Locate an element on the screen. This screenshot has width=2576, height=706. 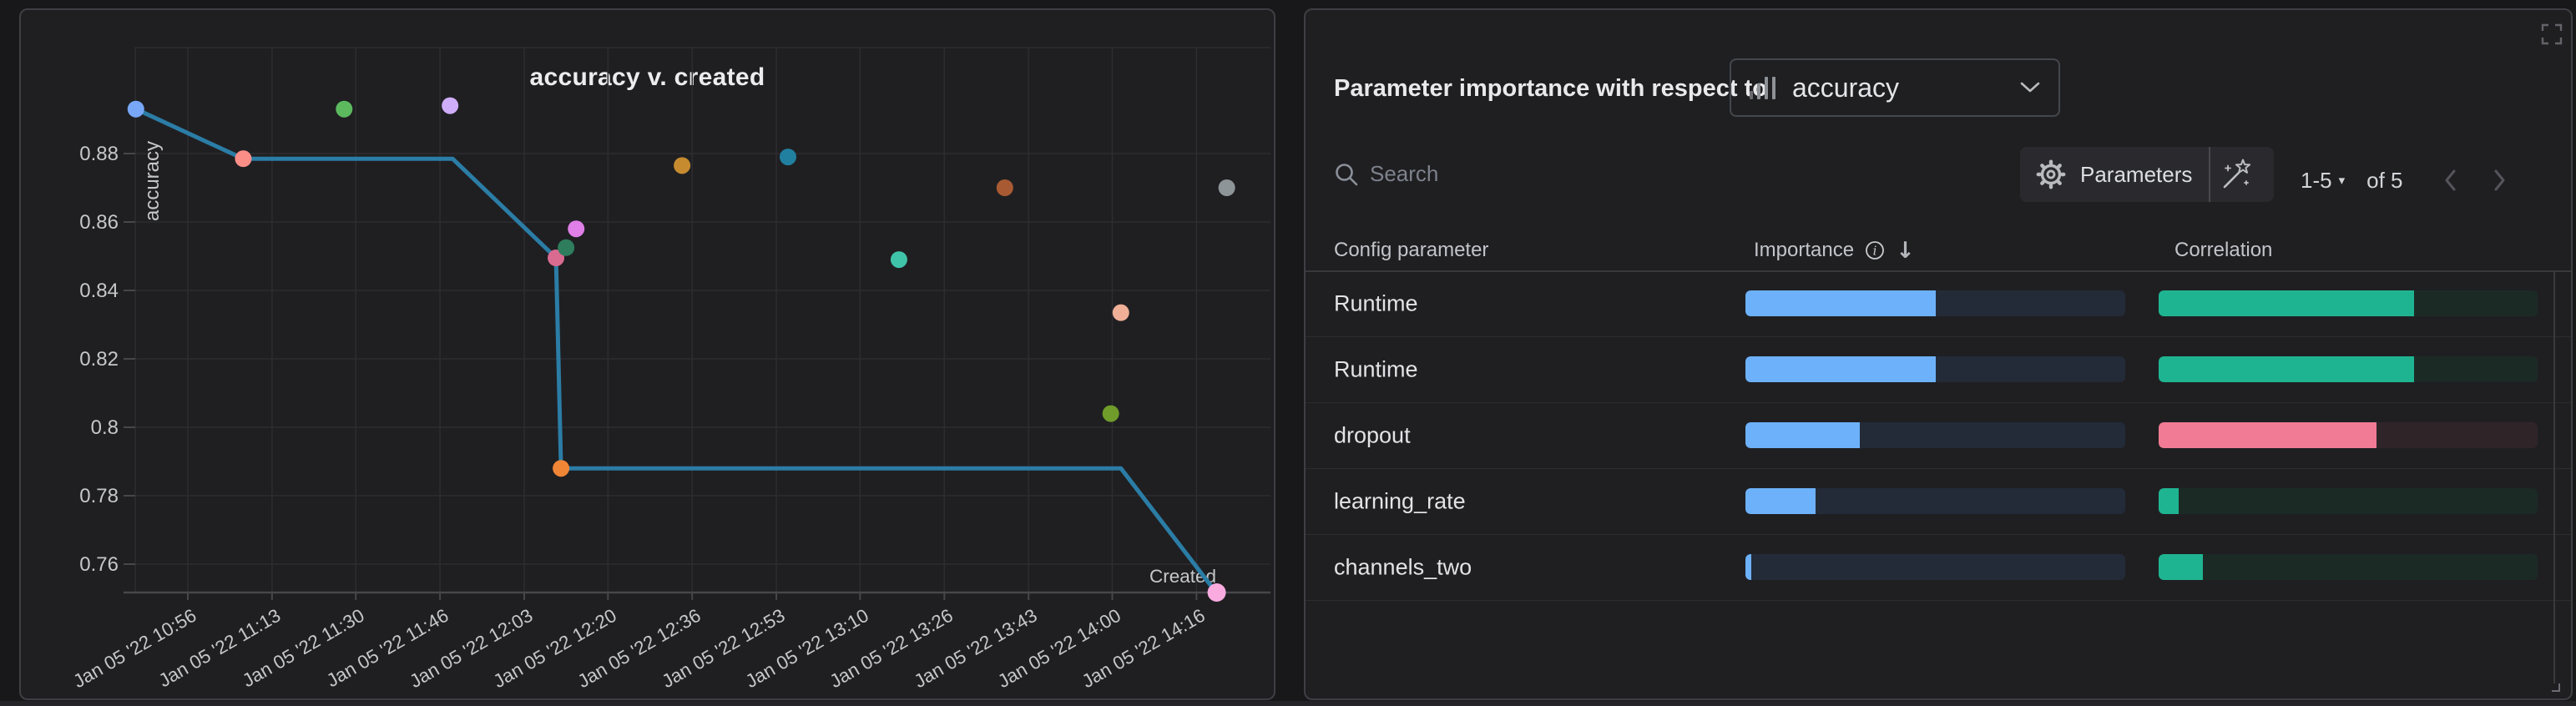
pagination-range: 1-5 is located at coordinates (2316, 180).